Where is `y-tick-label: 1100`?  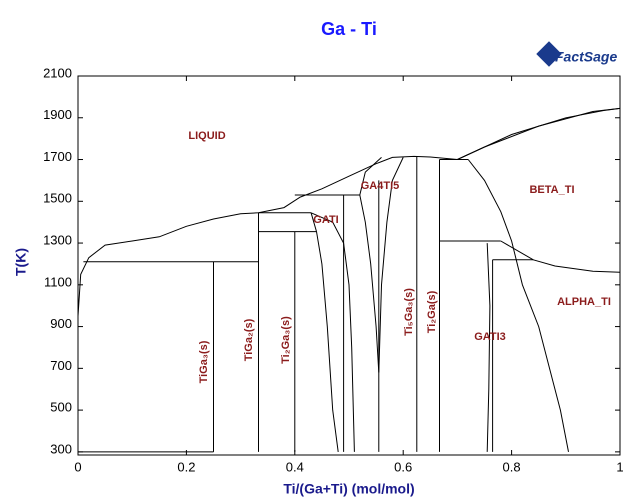
y-tick-label: 1100 is located at coordinates (58, 281).